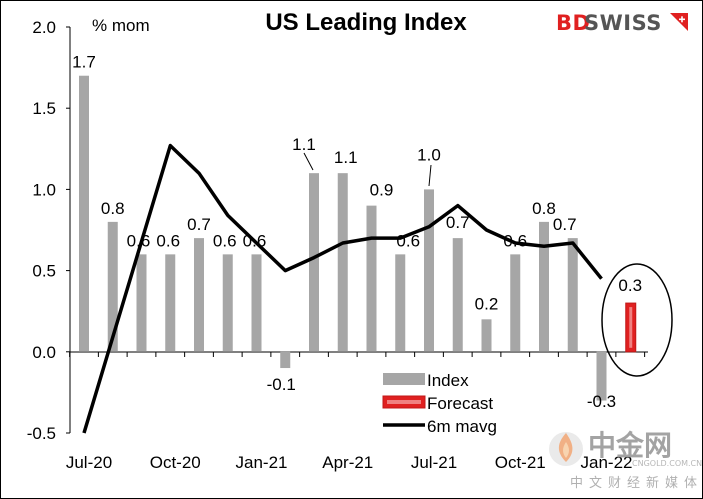 The width and height of the screenshot is (703, 499). What do you see at coordinates (667, 463) in the screenshot?
I see `watermark-url: CNGOLD.COM.CN` at bounding box center [667, 463].